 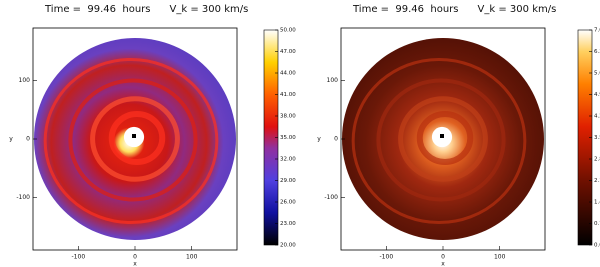 What do you see at coordinates (288, 74) in the screenshot?
I see `colorbar-tick-label: 44.00` at bounding box center [288, 74].